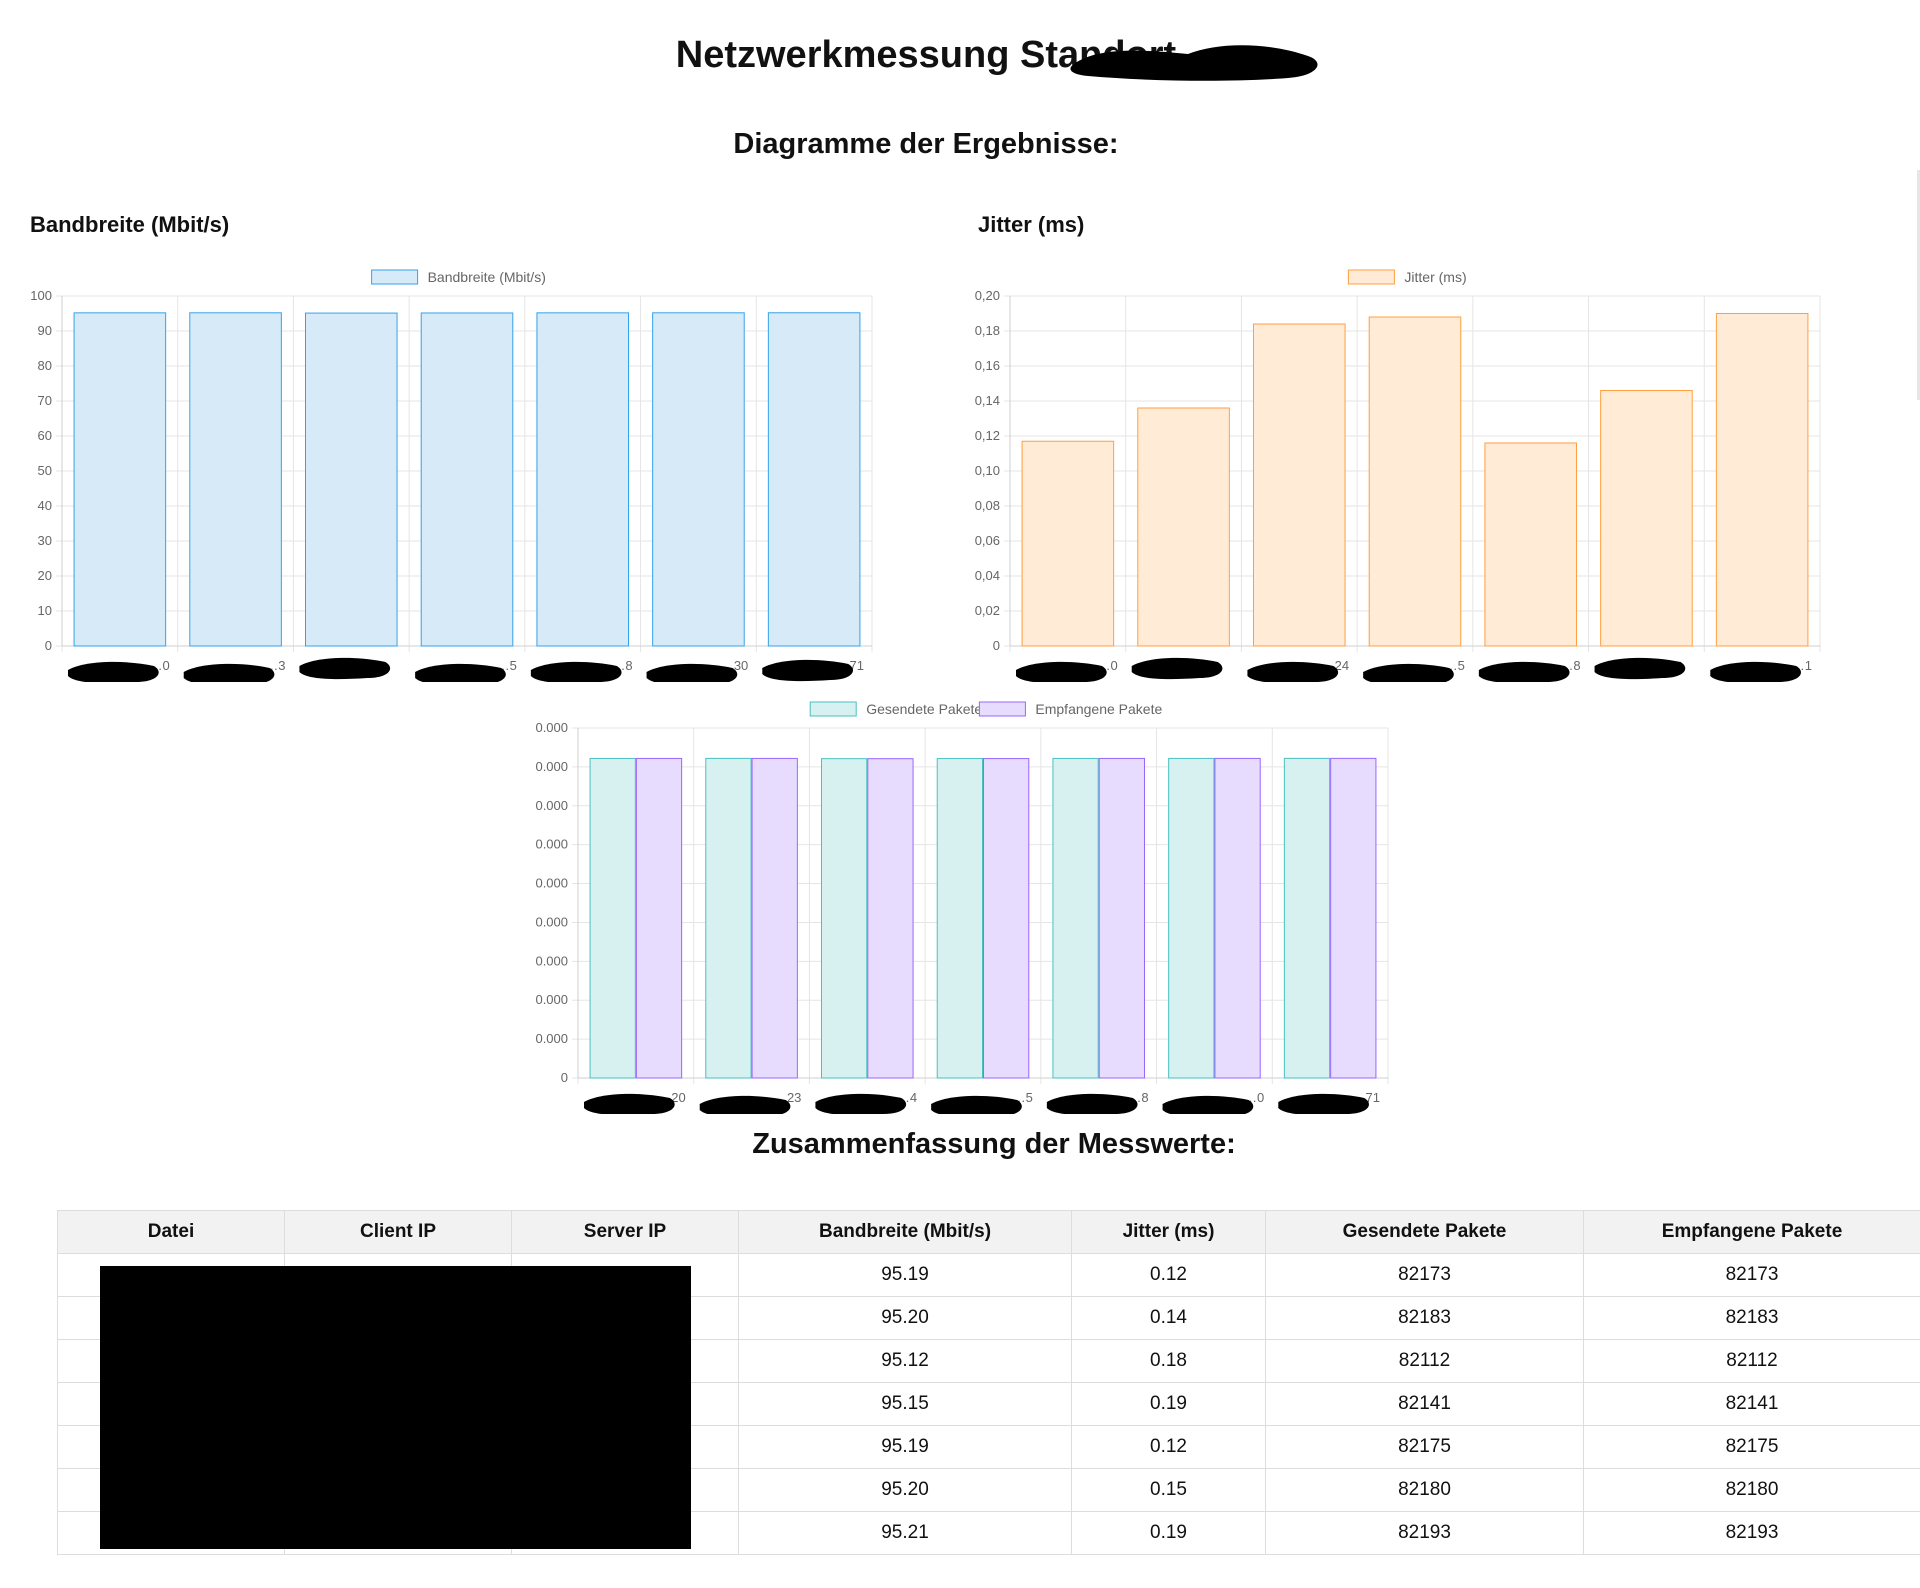  Describe the element at coordinates (1424, 1361) in the screenshot. I see `cell-gesendete-pakete: 82112` at that location.